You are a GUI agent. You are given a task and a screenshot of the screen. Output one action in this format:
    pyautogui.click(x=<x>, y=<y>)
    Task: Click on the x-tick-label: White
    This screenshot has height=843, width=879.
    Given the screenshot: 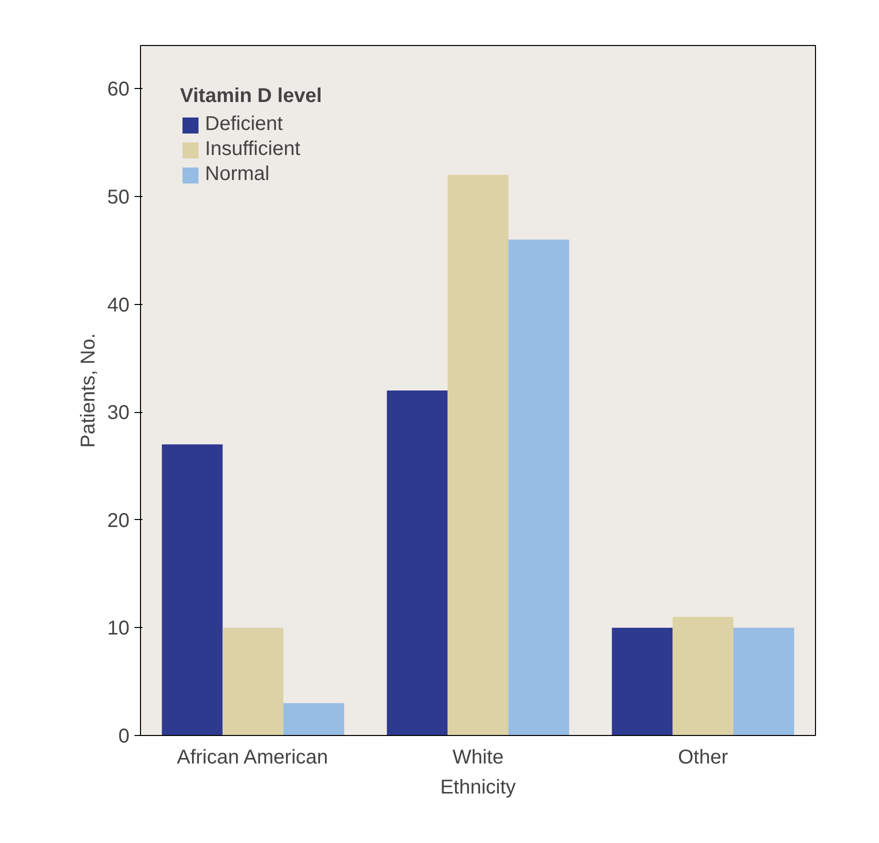 What is the action you would take?
    pyautogui.click(x=478, y=757)
    